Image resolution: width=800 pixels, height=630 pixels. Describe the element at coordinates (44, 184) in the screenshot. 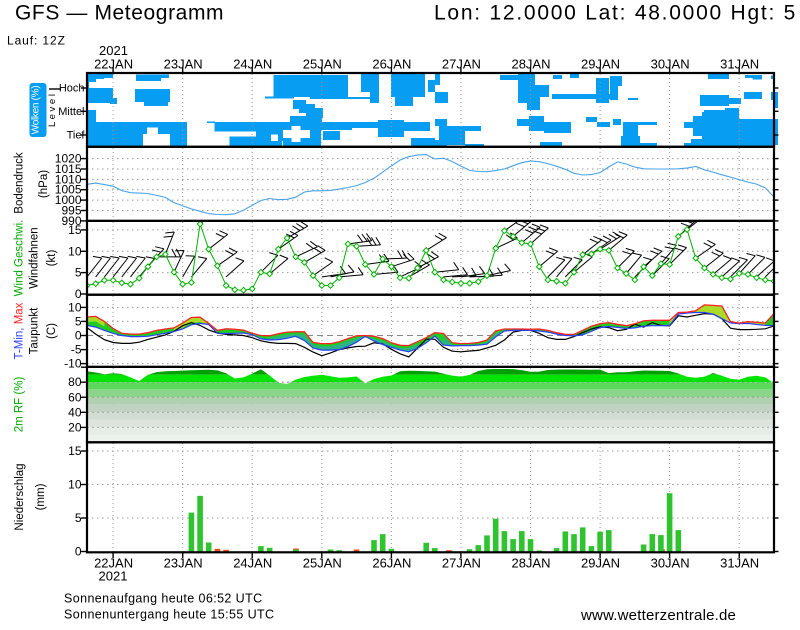

I see `svg-text: (hPa)` at that location.